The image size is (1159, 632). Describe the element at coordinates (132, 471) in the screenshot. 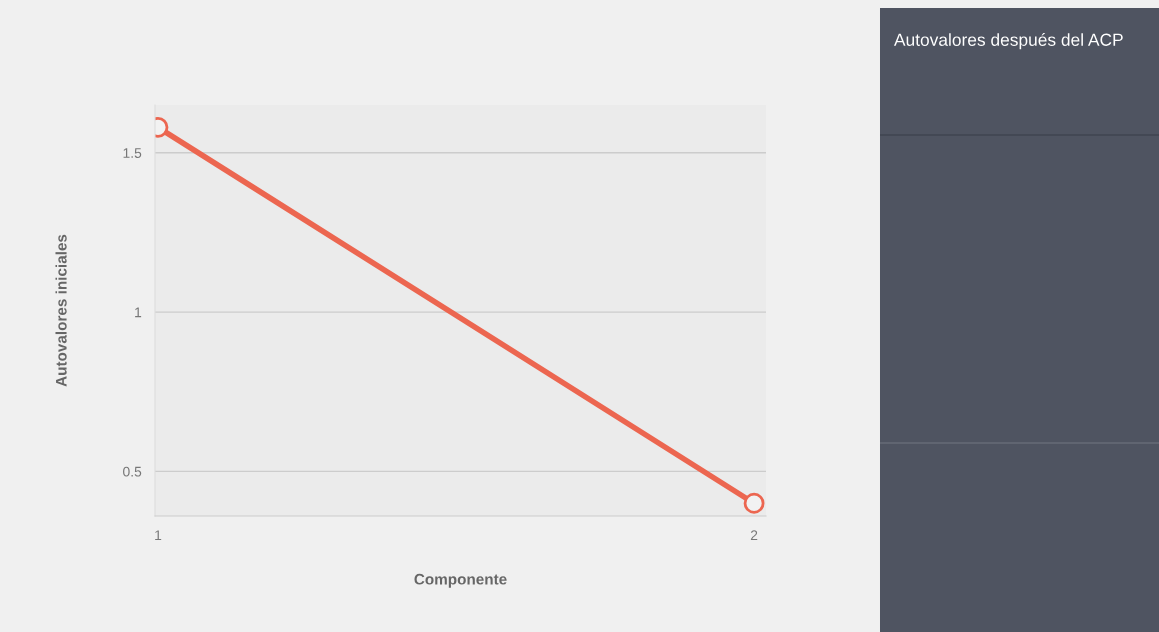

I see `y-tick-label: 0.5` at that location.